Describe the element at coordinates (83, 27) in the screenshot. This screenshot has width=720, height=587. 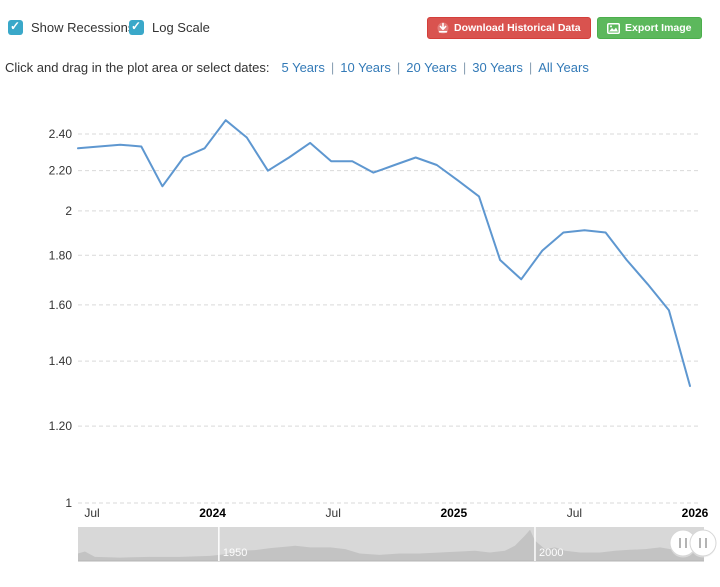
I see `show-recessions-label: Show Recessions` at that location.